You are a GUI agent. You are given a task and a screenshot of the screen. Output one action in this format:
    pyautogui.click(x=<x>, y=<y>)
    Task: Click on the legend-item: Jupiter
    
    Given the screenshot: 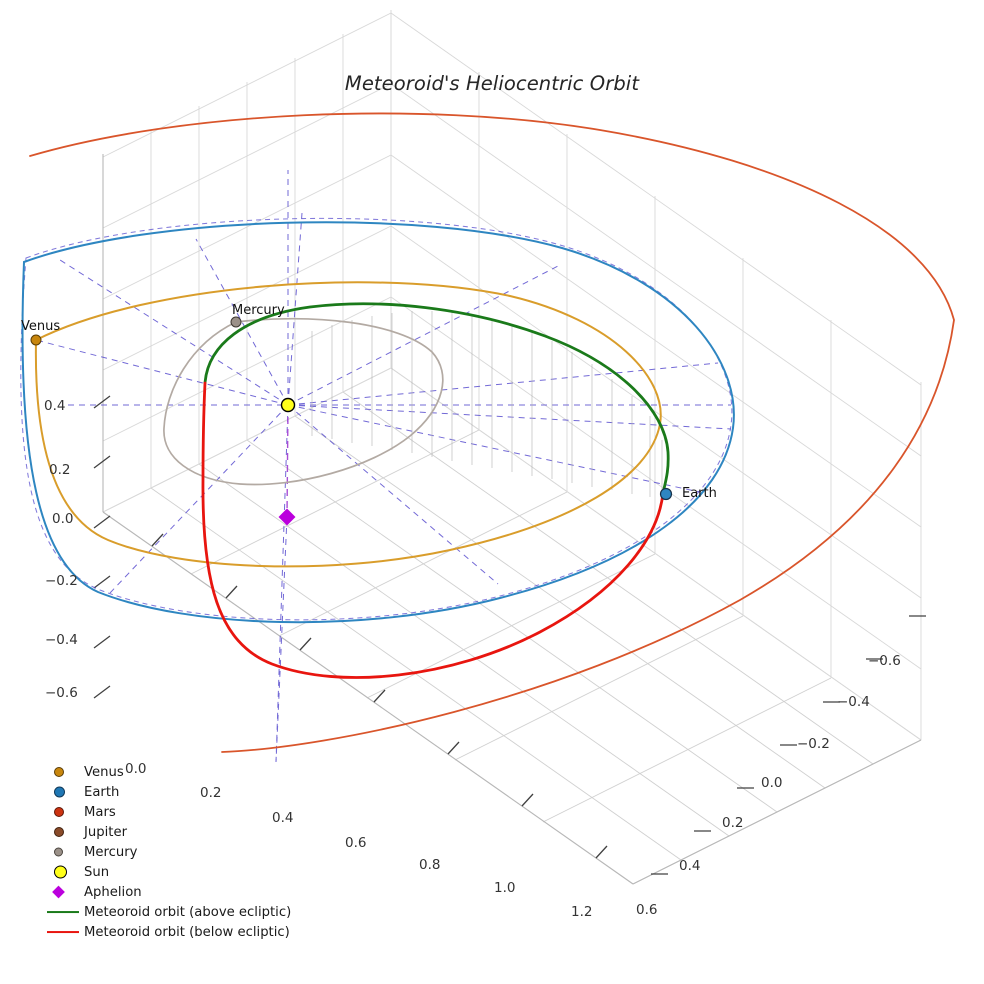 What is the action you would take?
    pyautogui.click(x=171, y=832)
    